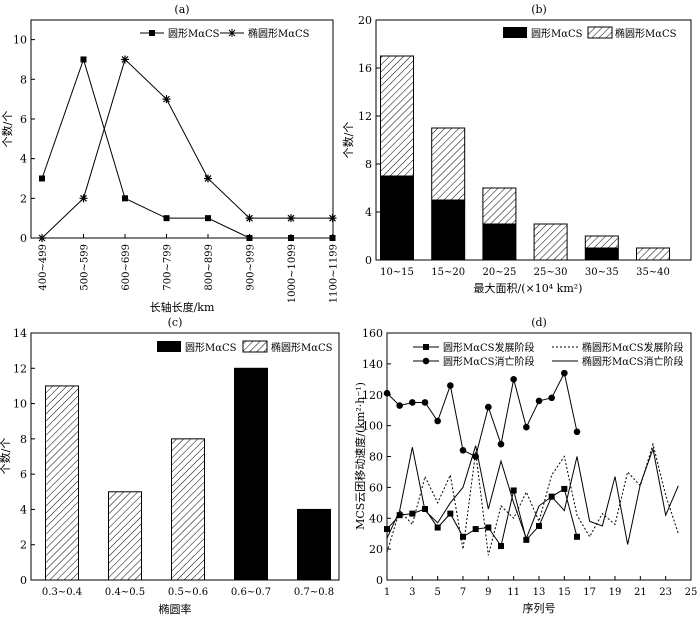 The image size is (700, 619). What do you see at coordinates (20, 368) in the screenshot?
I see `panel-c-ytick-label: 12` at bounding box center [20, 368].